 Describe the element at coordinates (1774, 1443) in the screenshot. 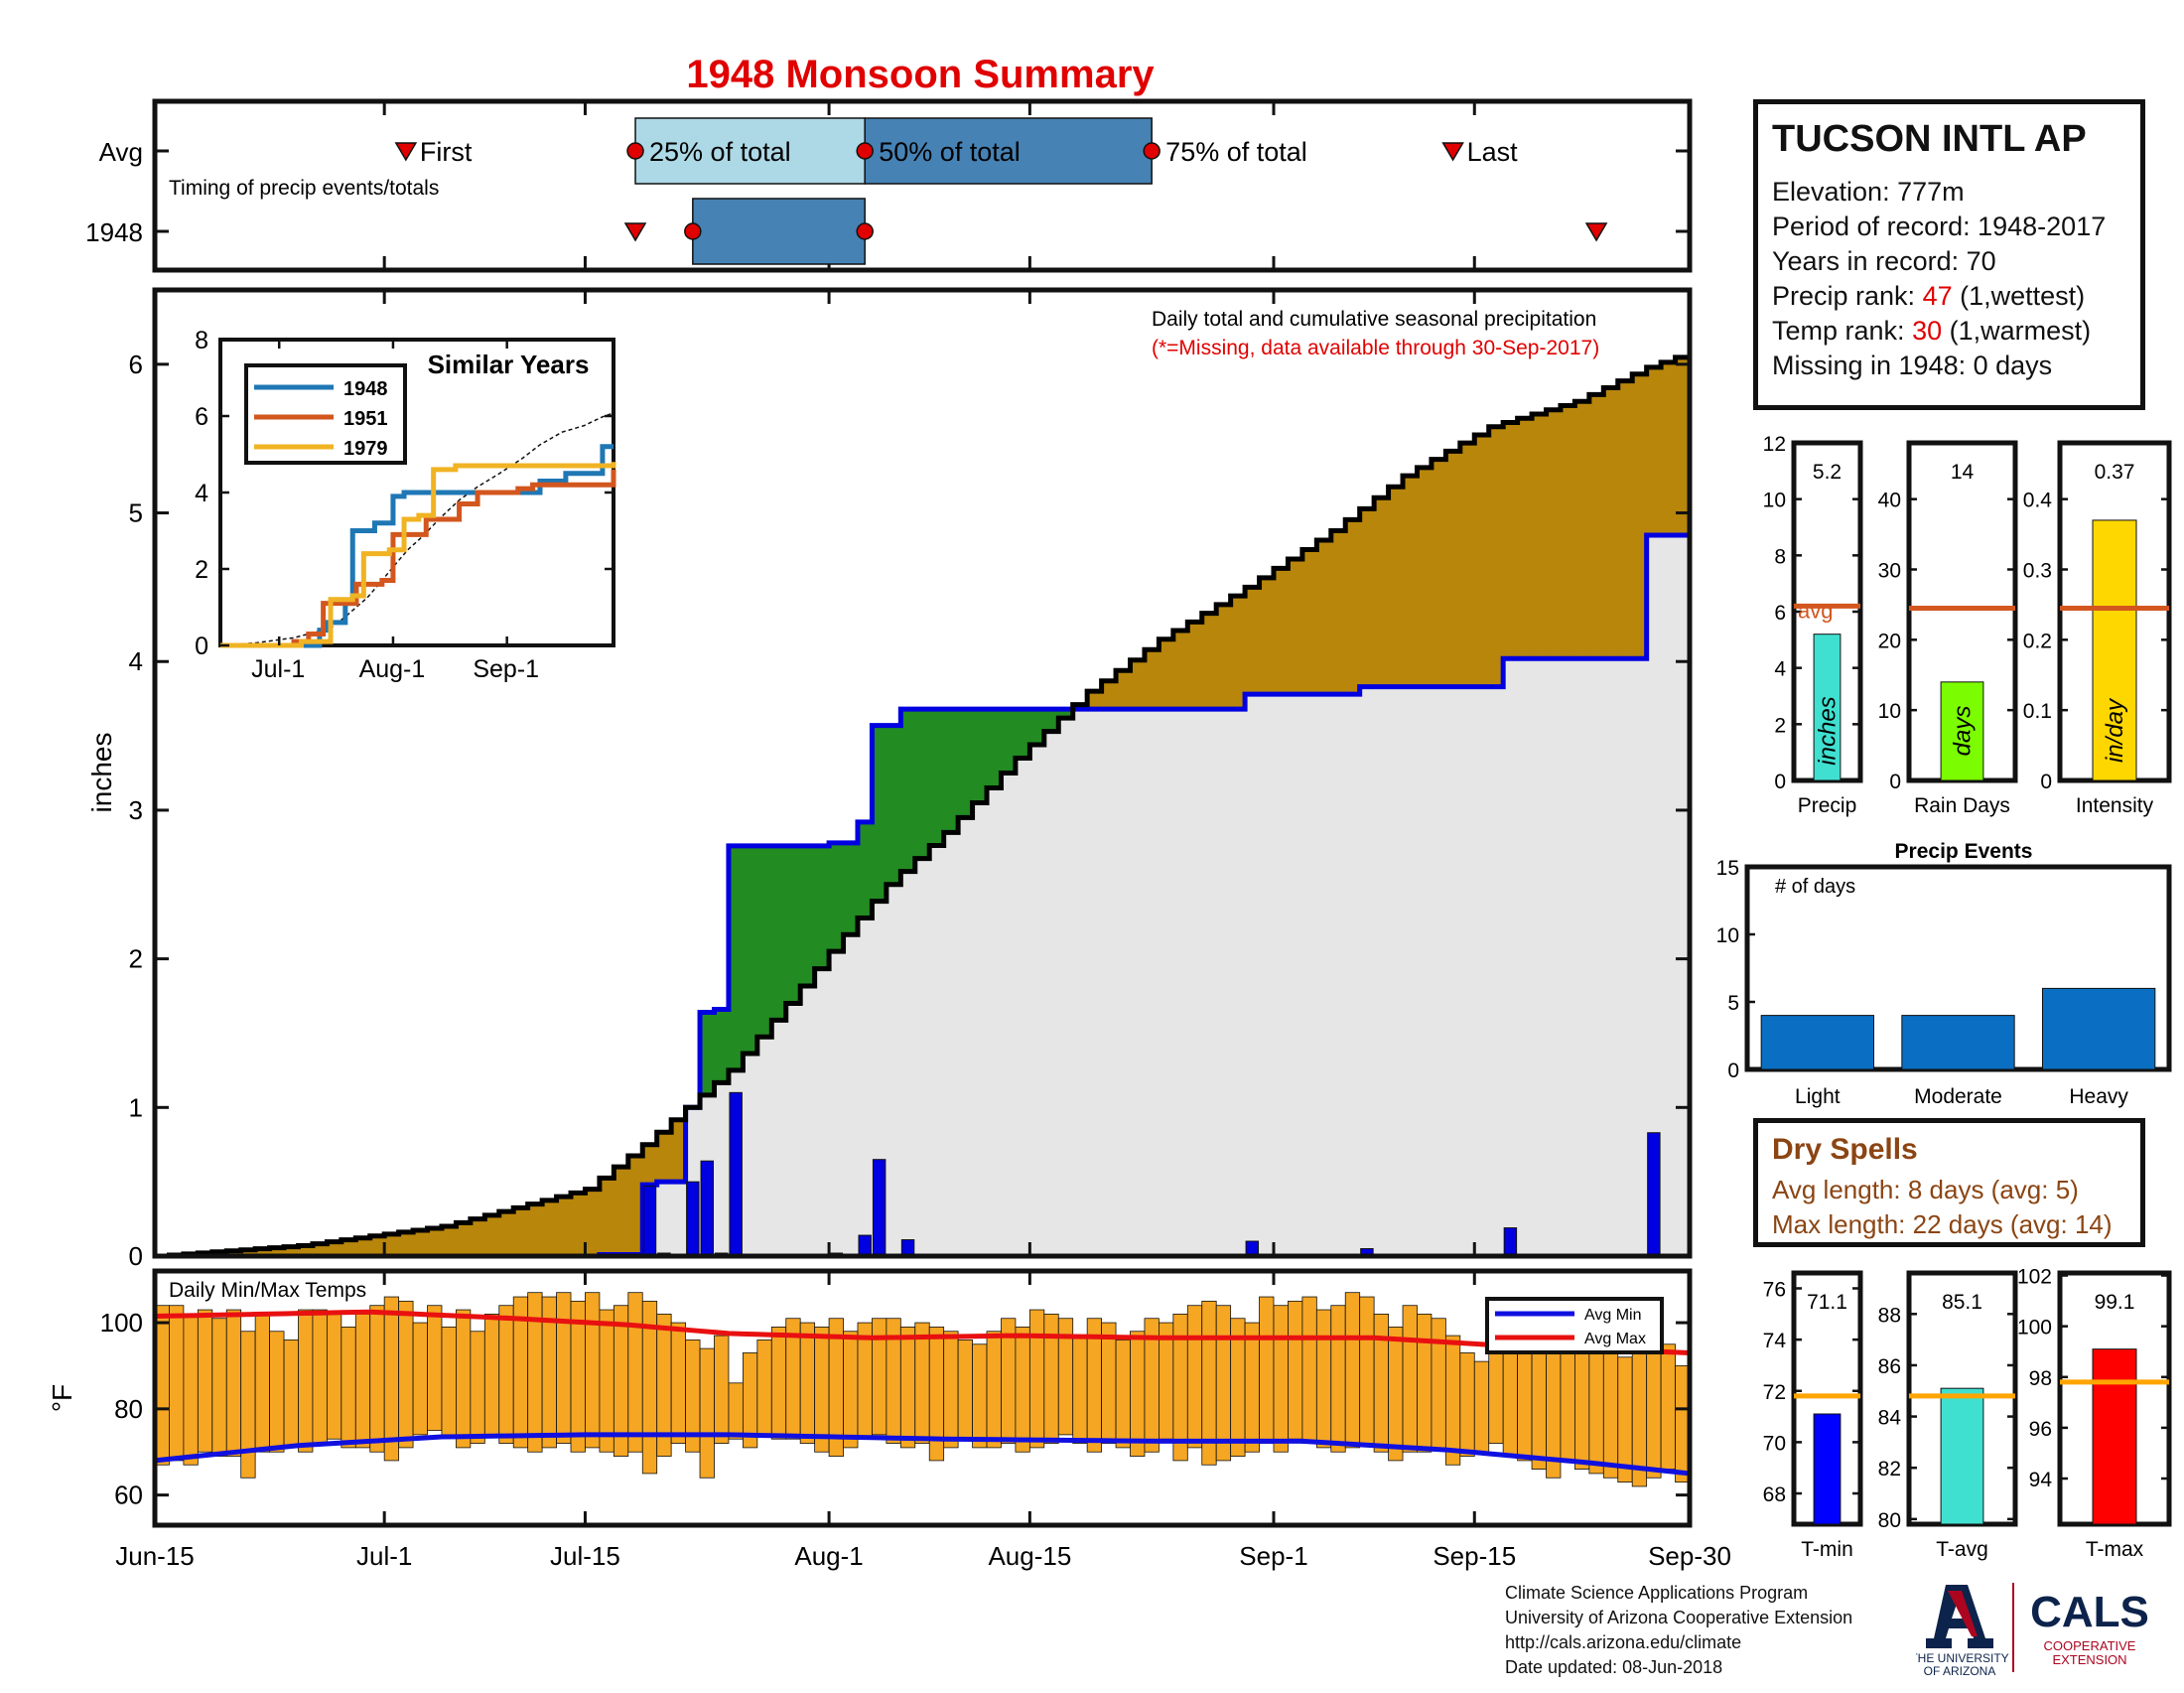

I see `small-bar-ytick-label: 70` at that location.